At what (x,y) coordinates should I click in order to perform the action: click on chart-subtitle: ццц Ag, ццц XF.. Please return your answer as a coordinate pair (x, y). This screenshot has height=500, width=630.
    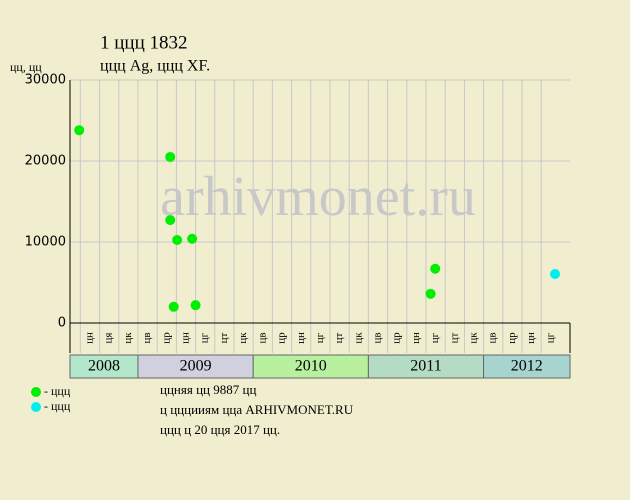
    Looking at the image, I should click on (155, 66).